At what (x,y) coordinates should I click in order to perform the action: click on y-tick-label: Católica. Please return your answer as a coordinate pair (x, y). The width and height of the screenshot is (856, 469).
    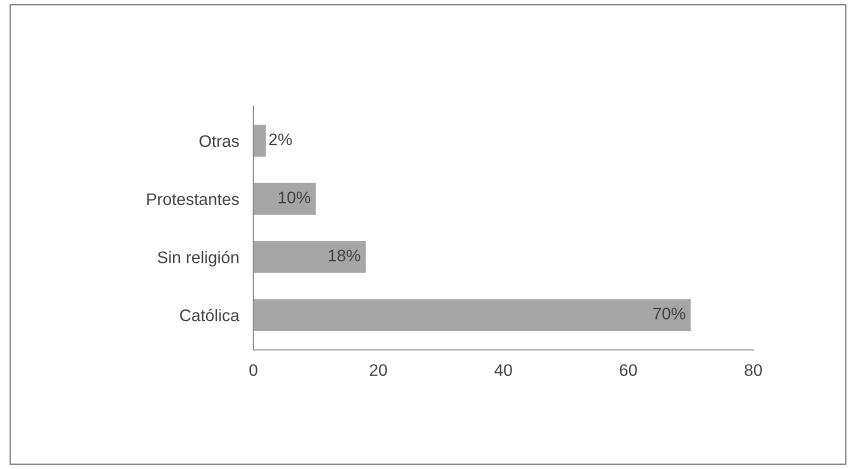
    Looking at the image, I should click on (210, 315).